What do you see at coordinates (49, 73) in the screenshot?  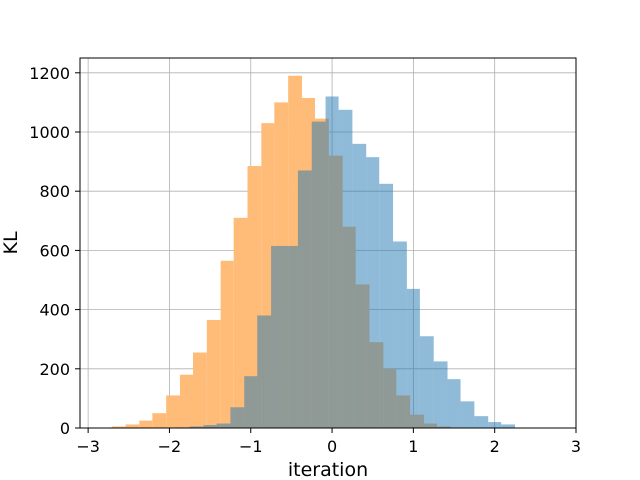 I see `y-tick-label: 1200` at bounding box center [49, 73].